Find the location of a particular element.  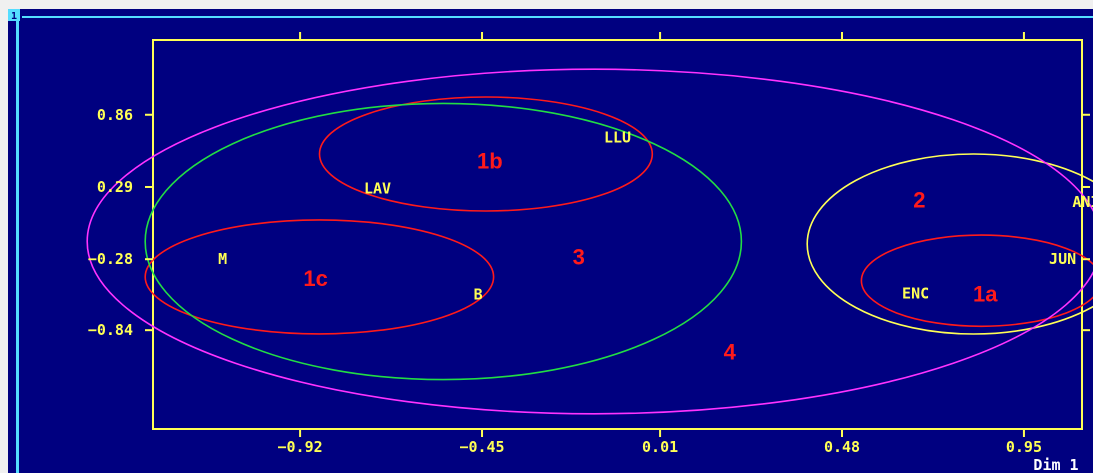

cluster-ellipse-1b is located at coordinates (486, 154).